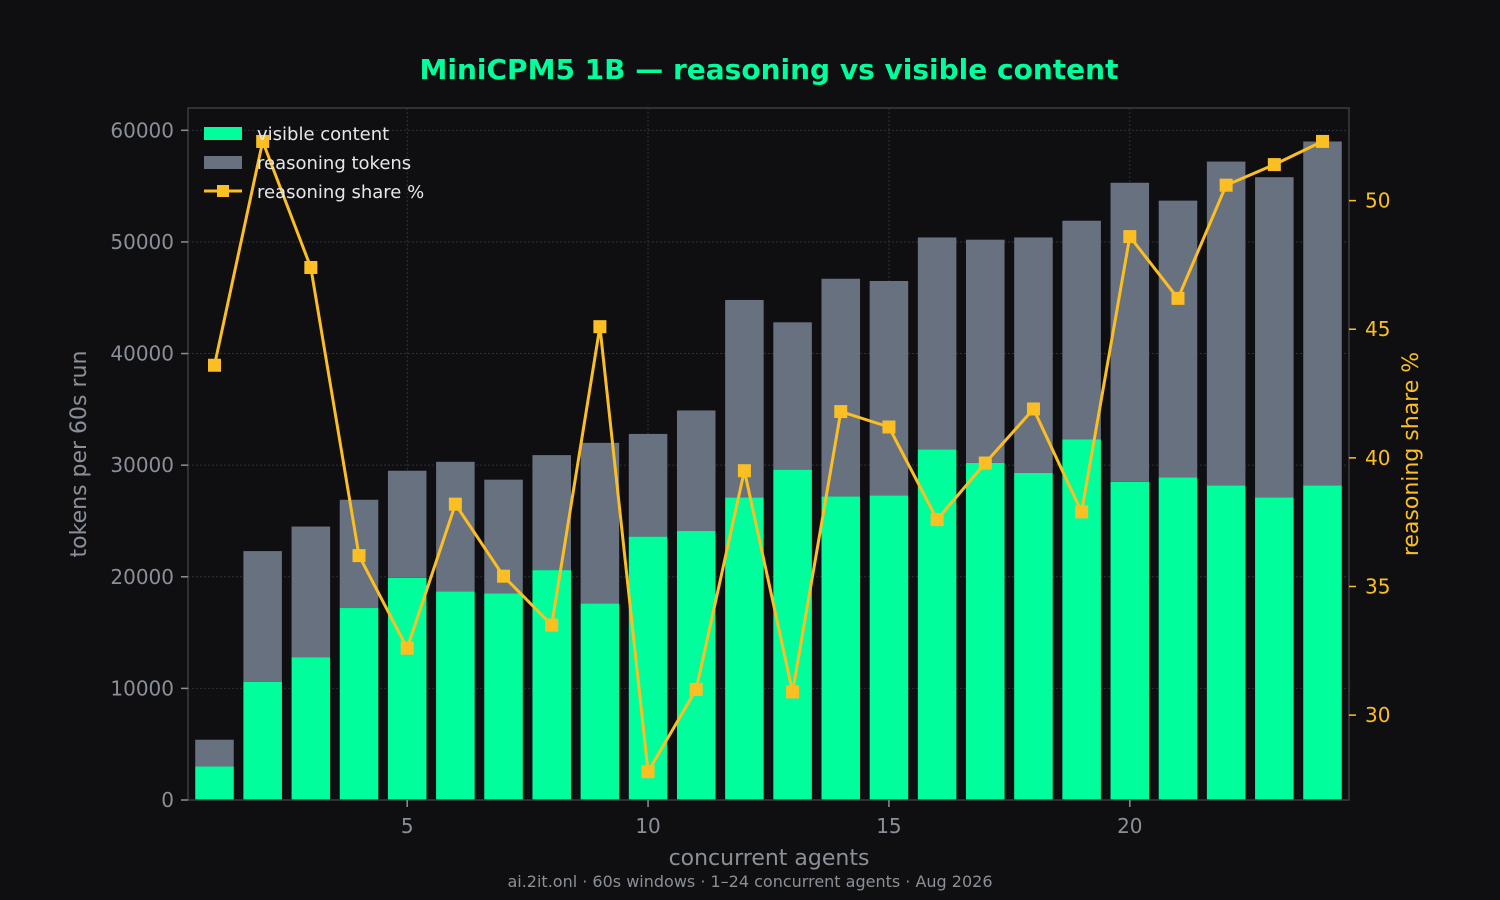  I want to click on legend-label-visible-content: visible content, so click(323, 134).